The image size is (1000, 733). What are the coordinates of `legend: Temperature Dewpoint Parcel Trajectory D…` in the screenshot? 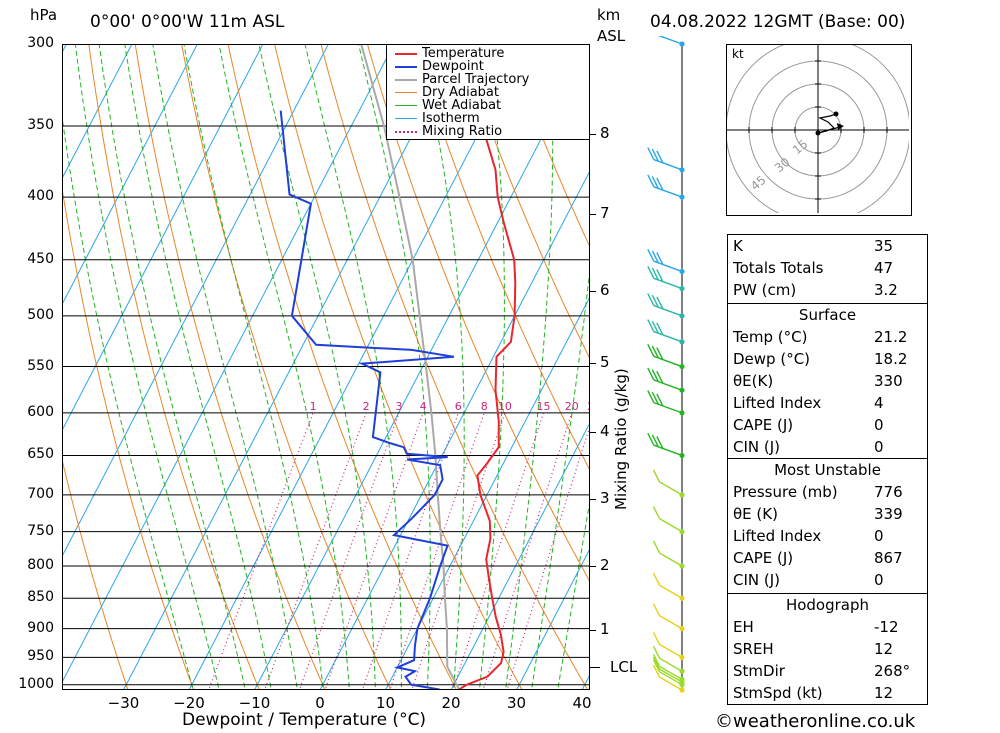 It's located at (488, 92).